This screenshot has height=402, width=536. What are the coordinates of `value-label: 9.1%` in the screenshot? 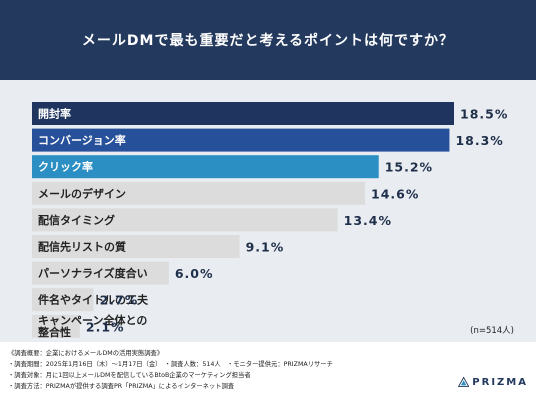 It's located at (265, 247).